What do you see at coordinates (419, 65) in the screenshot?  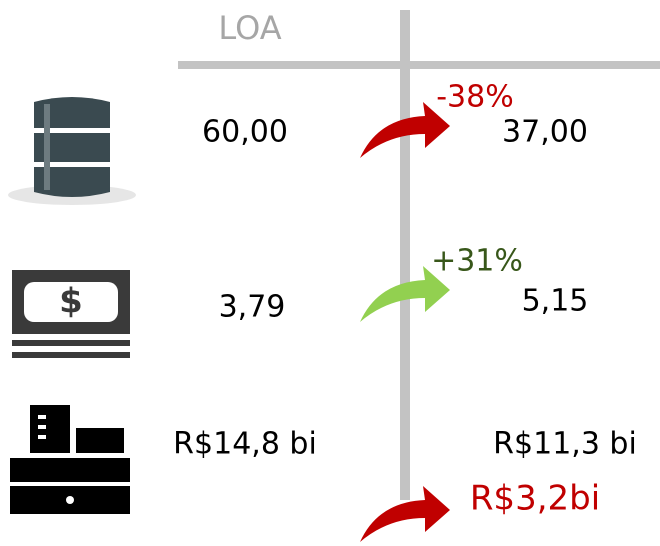 I see `header-rule` at bounding box center [419, 65].